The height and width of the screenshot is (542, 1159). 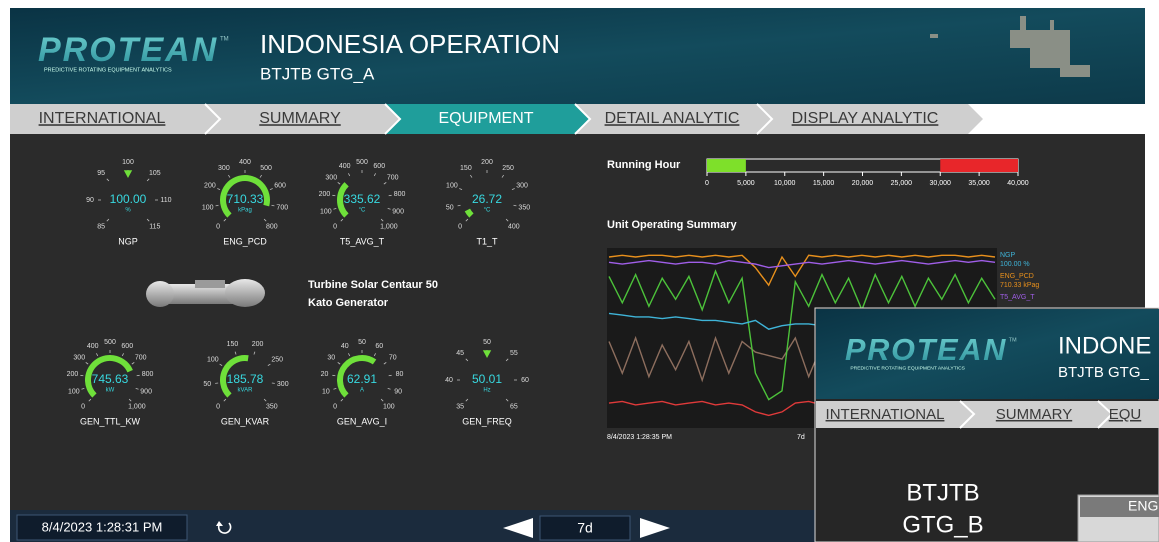 What do you see at coordinates (219, 523) in the screenshot?
I see `refresh-arrow` at bounding box center [219, 523].